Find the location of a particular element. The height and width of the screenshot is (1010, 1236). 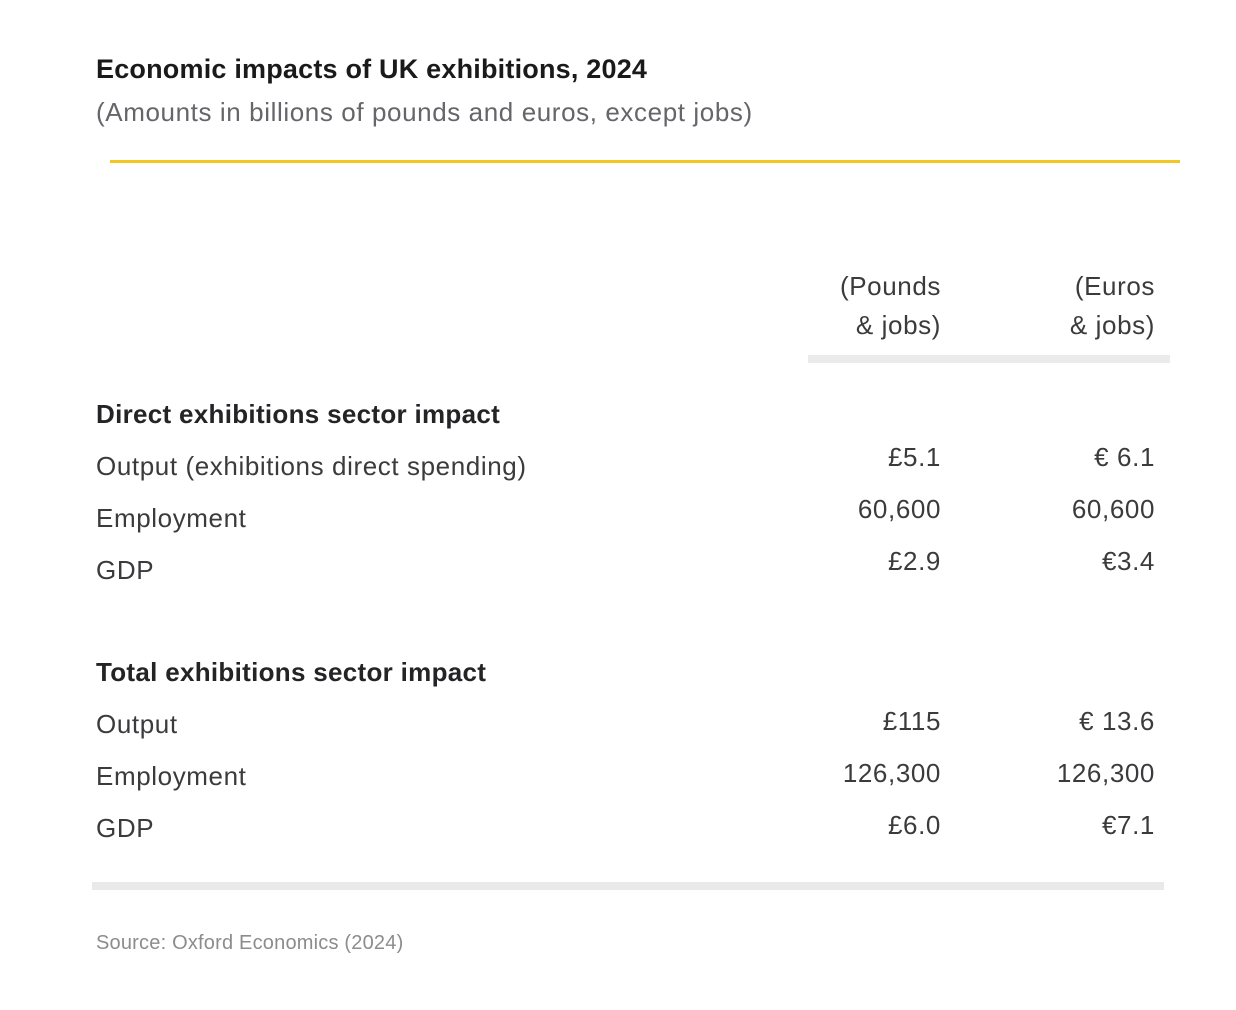

accent-divider is located at coordinates (645, 161).